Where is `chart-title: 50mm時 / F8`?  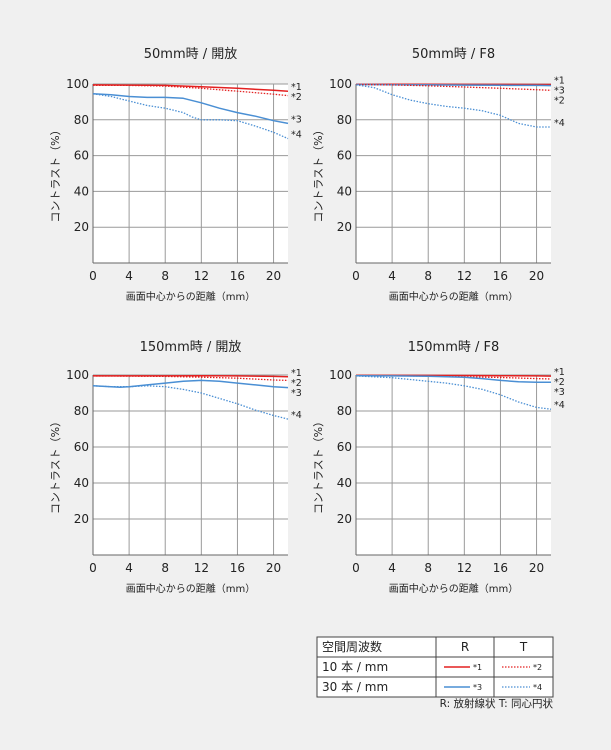 chart-title: 50mm時 / F8 is located at coordinates (453, 54).